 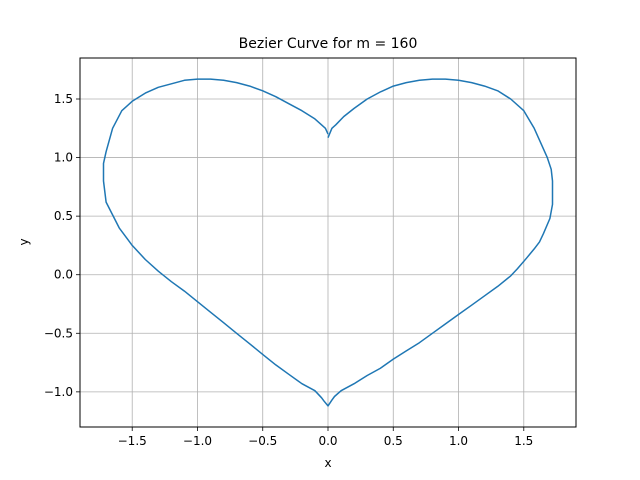 I want to click on x-tick-label: 1.5, so click(x=523, y=441).